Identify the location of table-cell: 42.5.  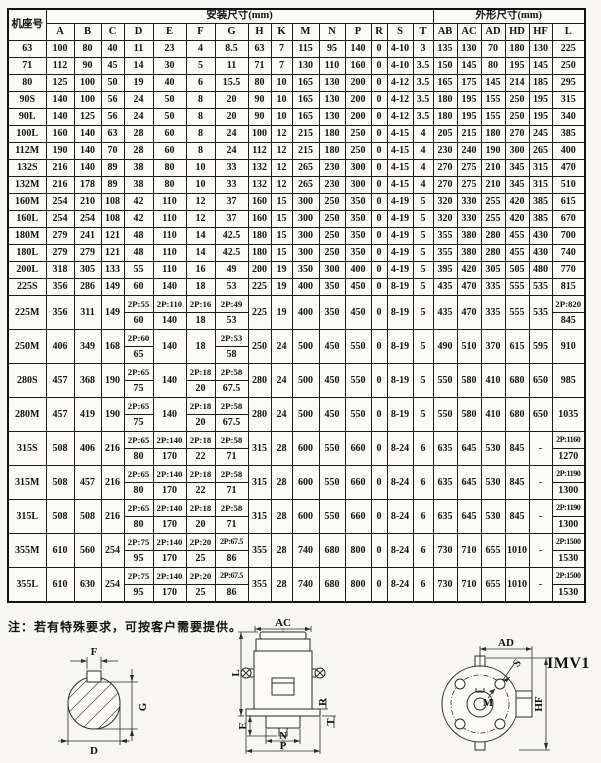
(231, 253).